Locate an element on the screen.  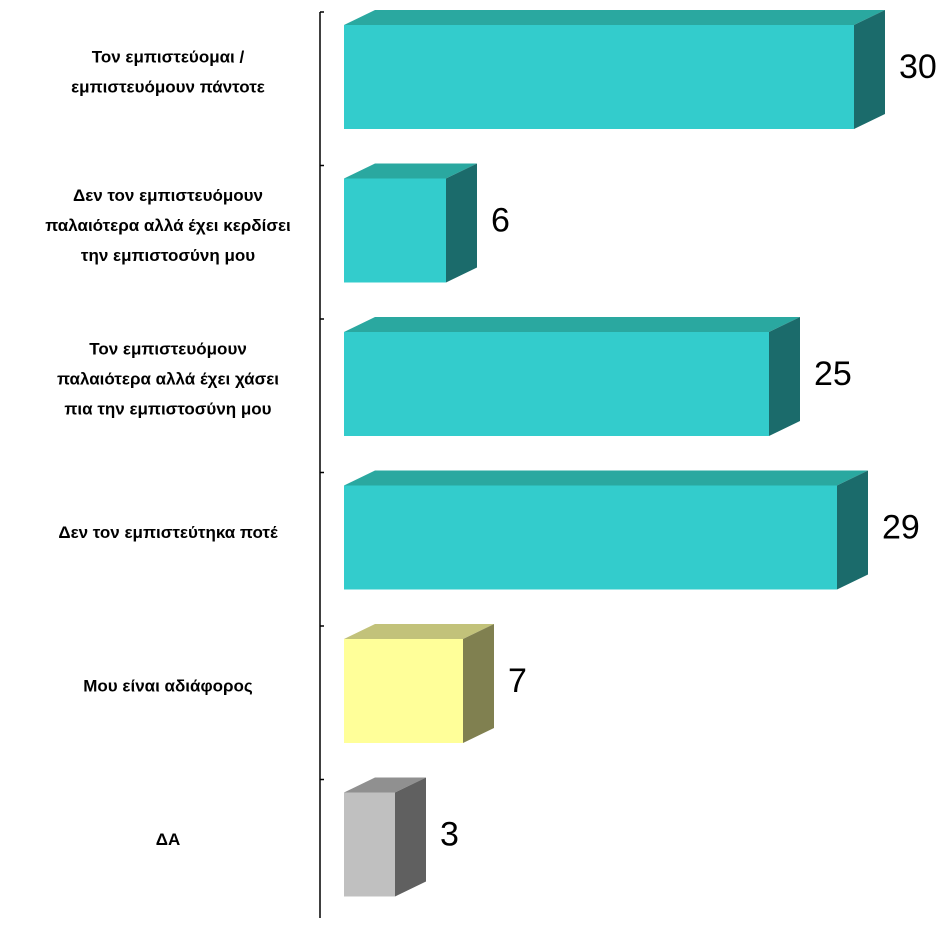
data-label: 7 is located at coordinates (517, 681).